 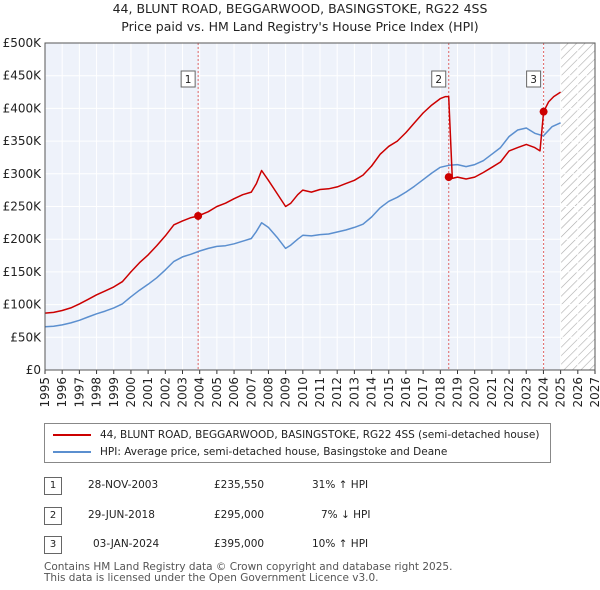 What do you see at coordinates (475, 392) in the screenshot?
I see `x-tick-label: 2020` at bounding box center [475, 392].